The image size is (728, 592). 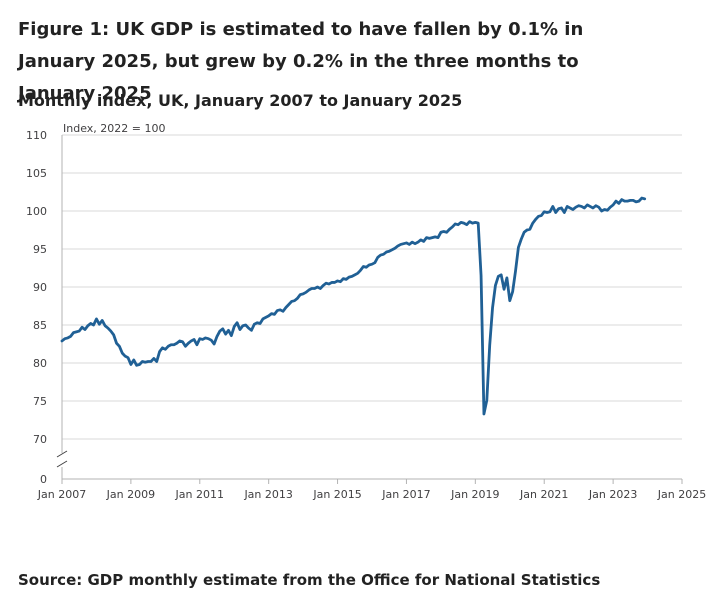 What do you see at coordinates (40, 249) in the screenshot?
I see `y-tick-label: 95` at bounding box center [40, 249].